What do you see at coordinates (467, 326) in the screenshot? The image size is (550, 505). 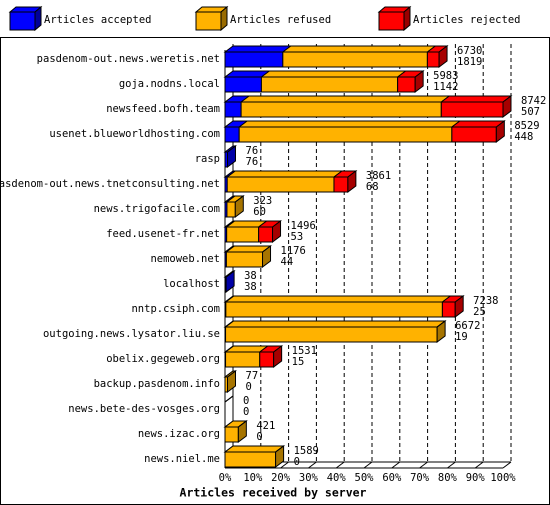 I see `total-label: 6672` at bounding box center [467, 326].